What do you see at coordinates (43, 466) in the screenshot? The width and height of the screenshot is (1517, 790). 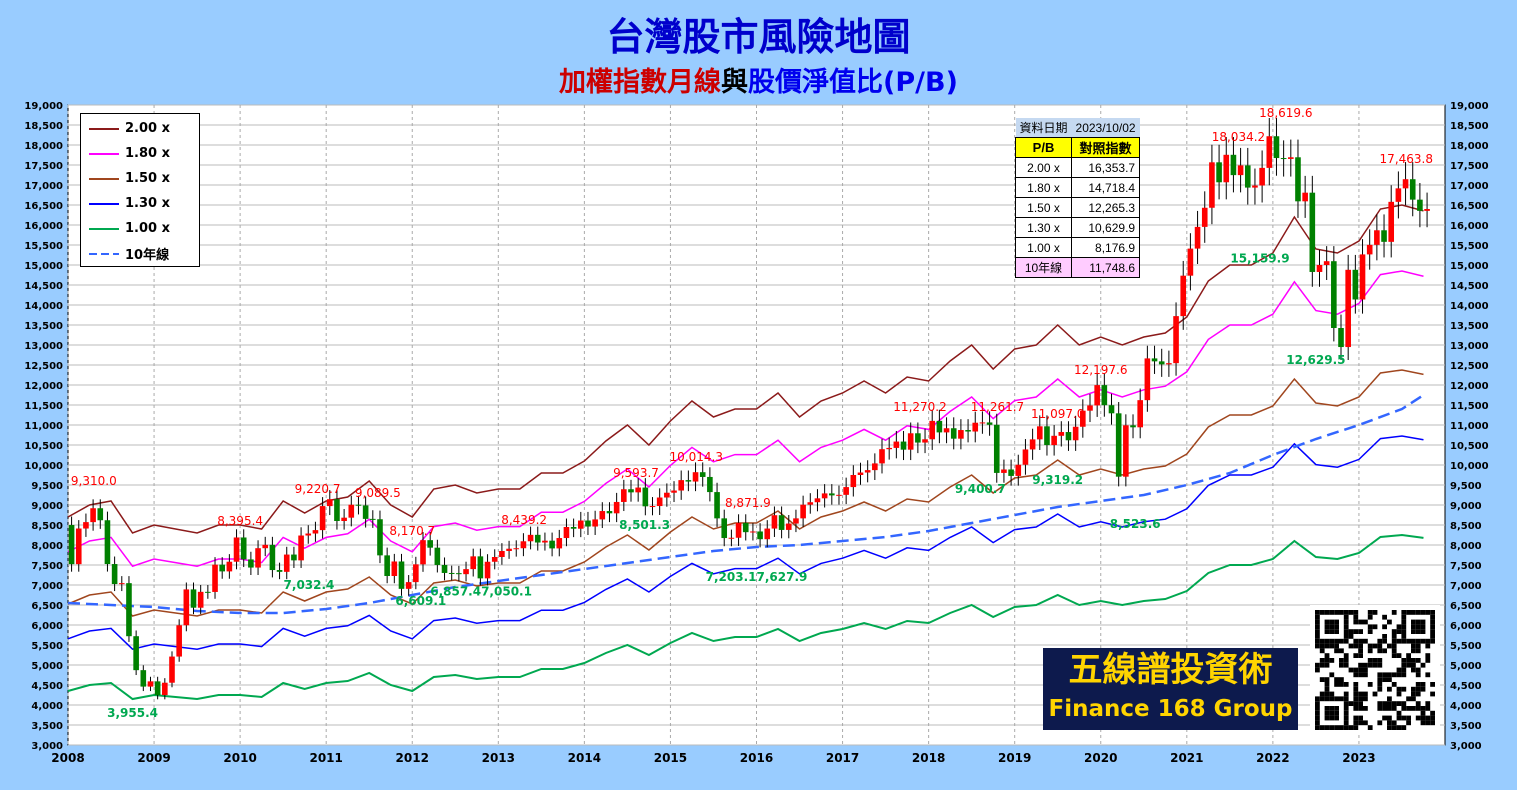 I see `y-tick-label-left: 10,000` at bounding box center [43, 466].